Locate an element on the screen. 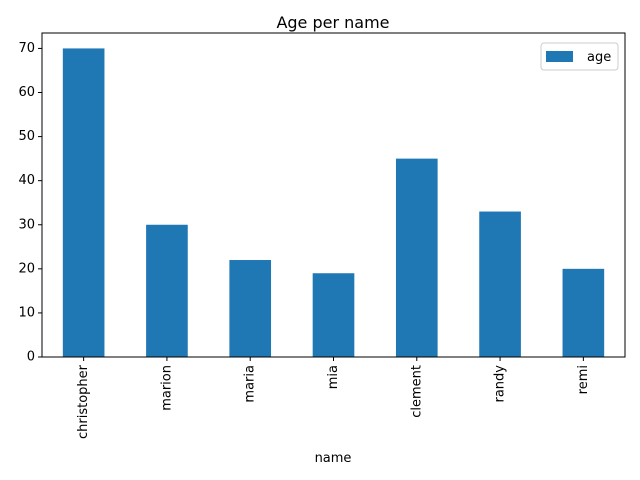 Image resolution: width=640 pixels, height=480 pixels. y-tick-label: 10 is located at coordinates (26, 312).